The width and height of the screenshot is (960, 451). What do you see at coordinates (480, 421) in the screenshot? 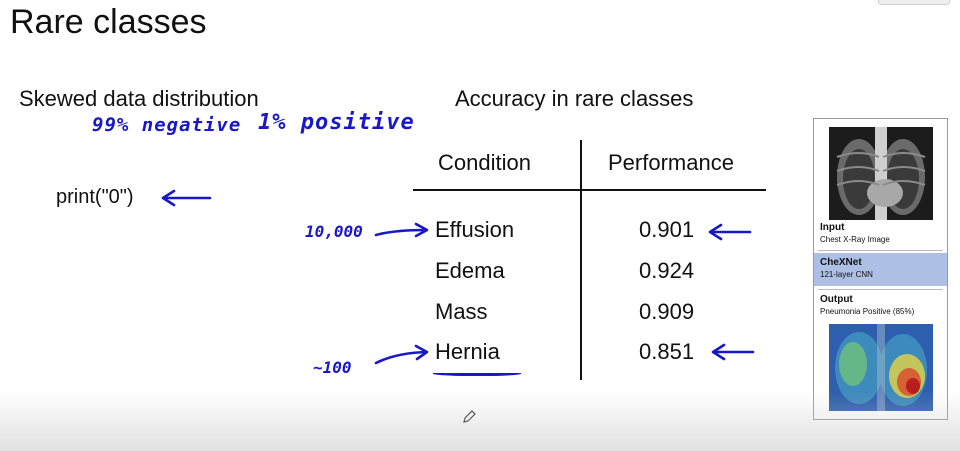
I see `bottom-gradient` at bounding box center [480, 421].